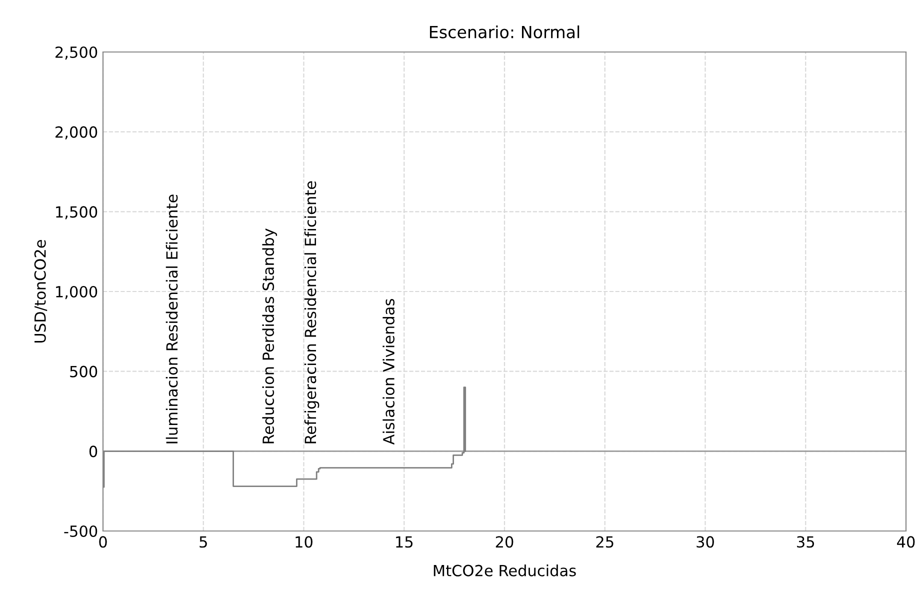  What do you see at coordinates (388, 371) in the screenshot?
I see `annotation: Aislacion Viviendas` at bounding box center [388, 371].